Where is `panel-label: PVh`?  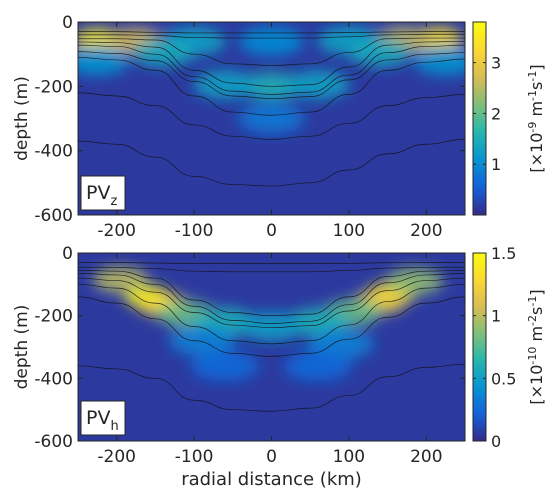
panel-label: PVh is located at coordinates (102, 420).